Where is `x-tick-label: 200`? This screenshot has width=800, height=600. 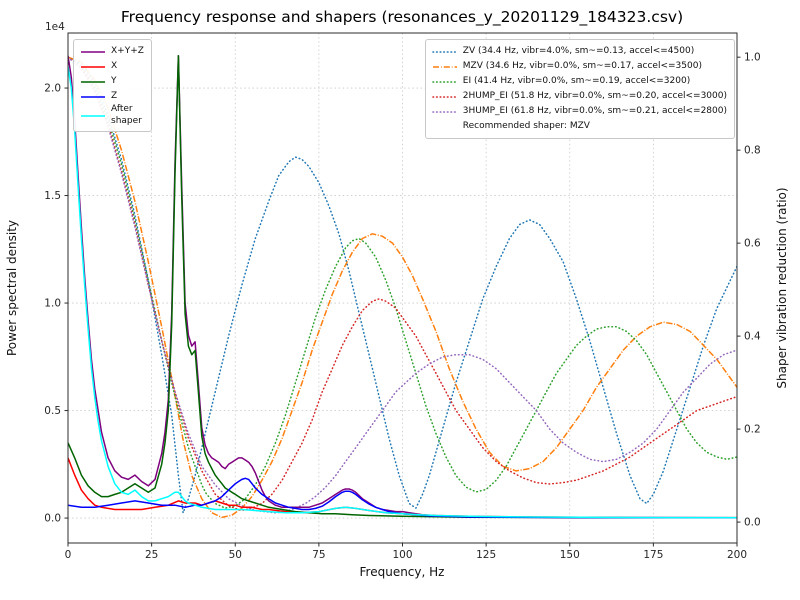
x-tick-label: 200 is located at coordinates (737, 555).